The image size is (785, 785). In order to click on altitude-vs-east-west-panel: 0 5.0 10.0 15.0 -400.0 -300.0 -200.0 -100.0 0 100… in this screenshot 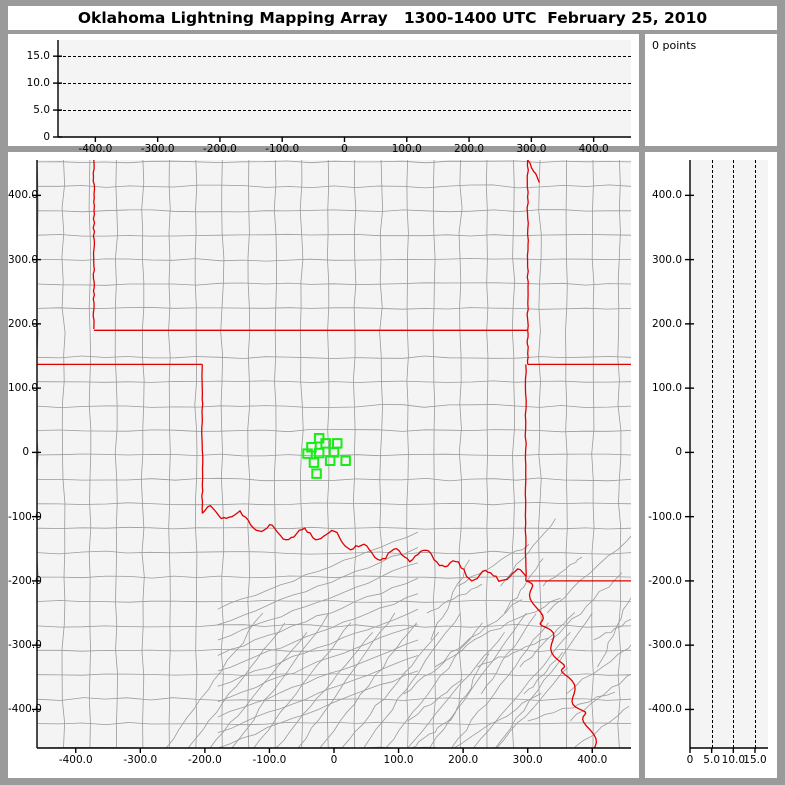, I will do `click(323, 94)`.